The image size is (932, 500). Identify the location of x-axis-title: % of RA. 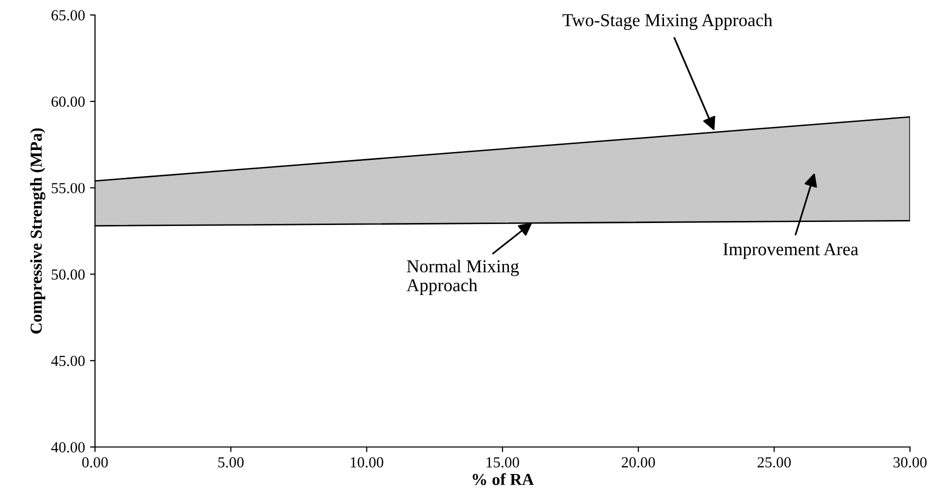
(503, 479).